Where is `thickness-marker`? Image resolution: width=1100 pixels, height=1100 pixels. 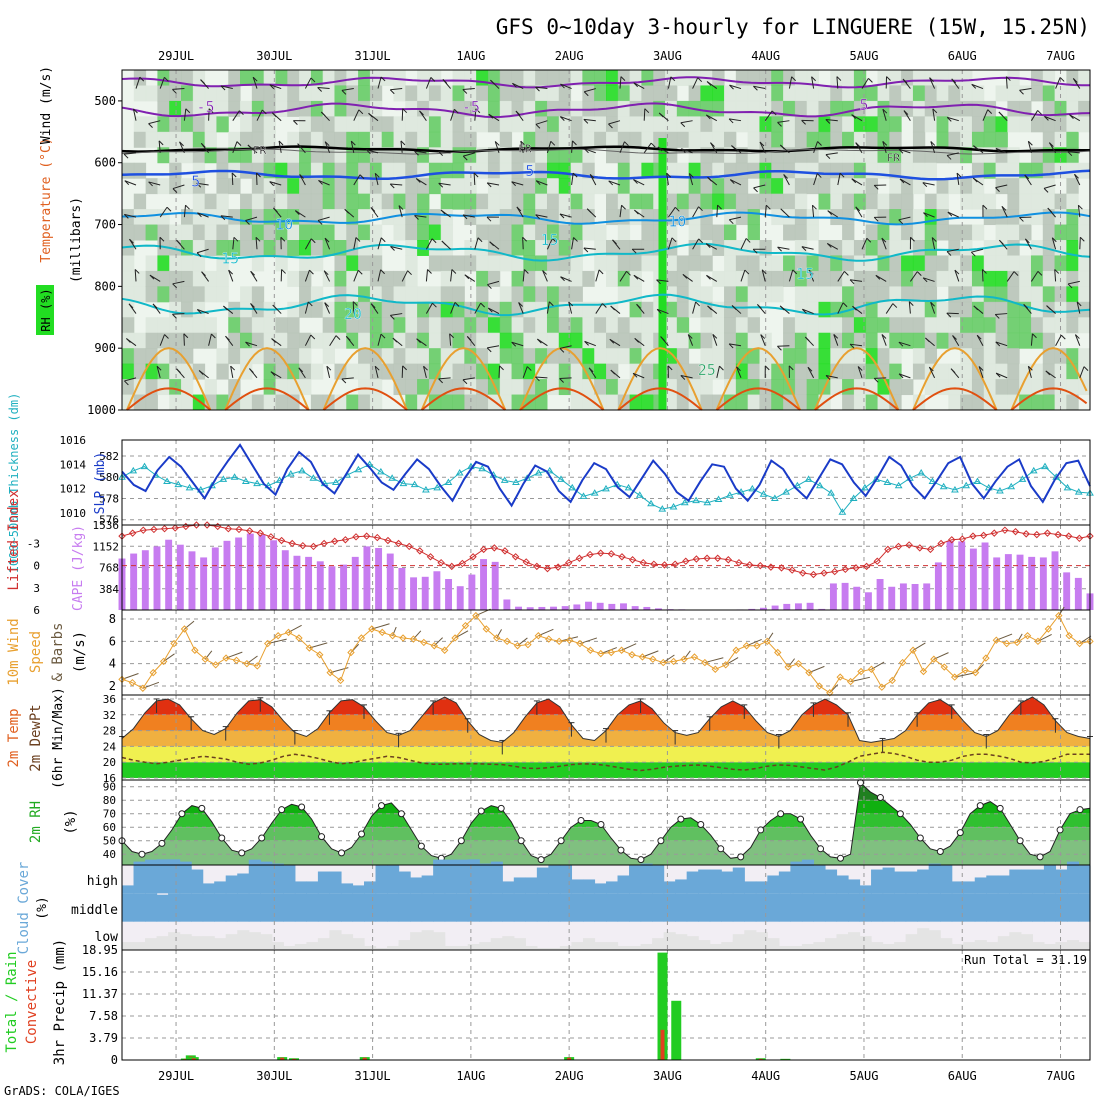 thickness-marker is located at coordinates (538, 472).